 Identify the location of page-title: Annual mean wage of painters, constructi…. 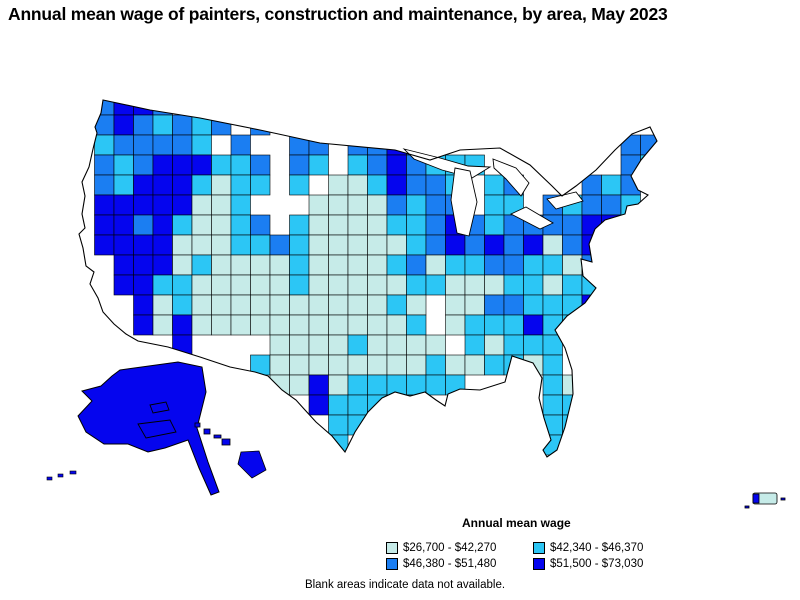
(338, 14).